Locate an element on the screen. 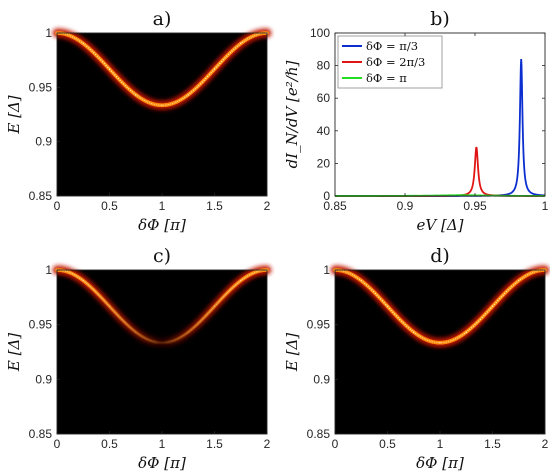 The image size is (550, 474). legend-box is located at coordinates (390, 62).